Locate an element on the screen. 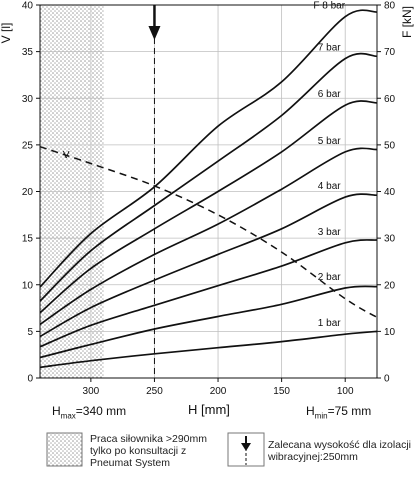 The height and width of the screenshot is (478, 419). right-tick-label: 10 is located at coordinates (390, 332).